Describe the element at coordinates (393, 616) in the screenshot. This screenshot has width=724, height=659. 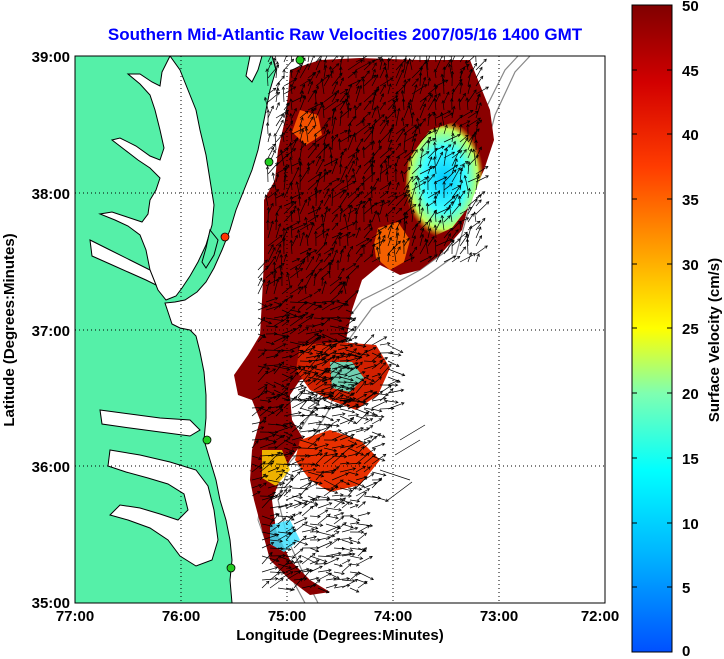
I see `x-tick-label: 74:00` at that location.